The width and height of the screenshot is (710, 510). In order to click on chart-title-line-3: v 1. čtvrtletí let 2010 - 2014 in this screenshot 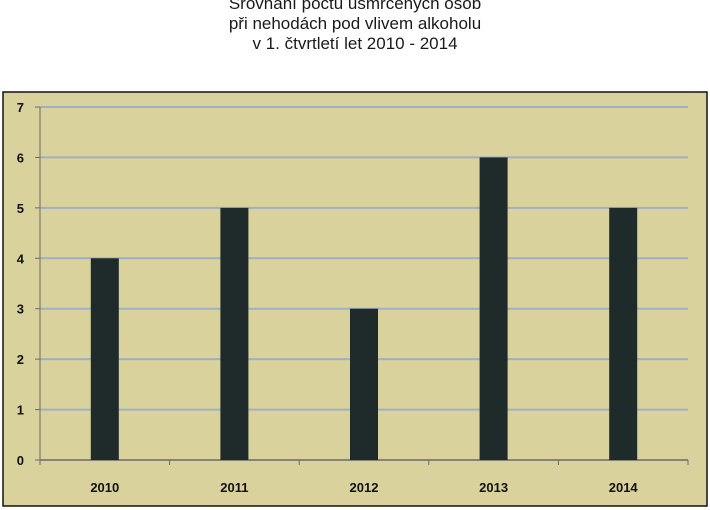, I will do `click(355, 43)`.